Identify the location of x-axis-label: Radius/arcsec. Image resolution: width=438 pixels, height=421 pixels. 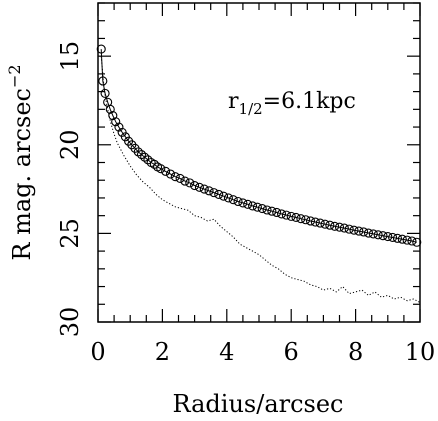
(257, 404).